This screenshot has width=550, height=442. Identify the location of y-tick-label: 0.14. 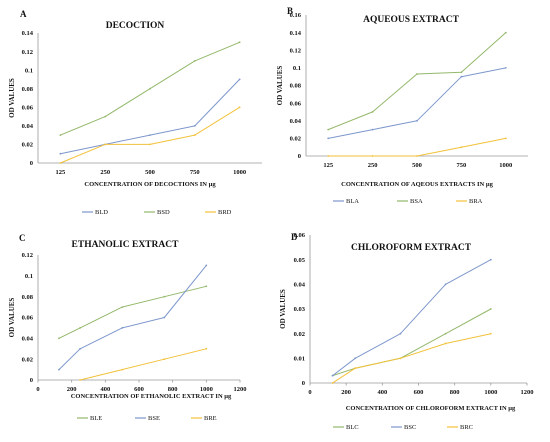
(296, 33).